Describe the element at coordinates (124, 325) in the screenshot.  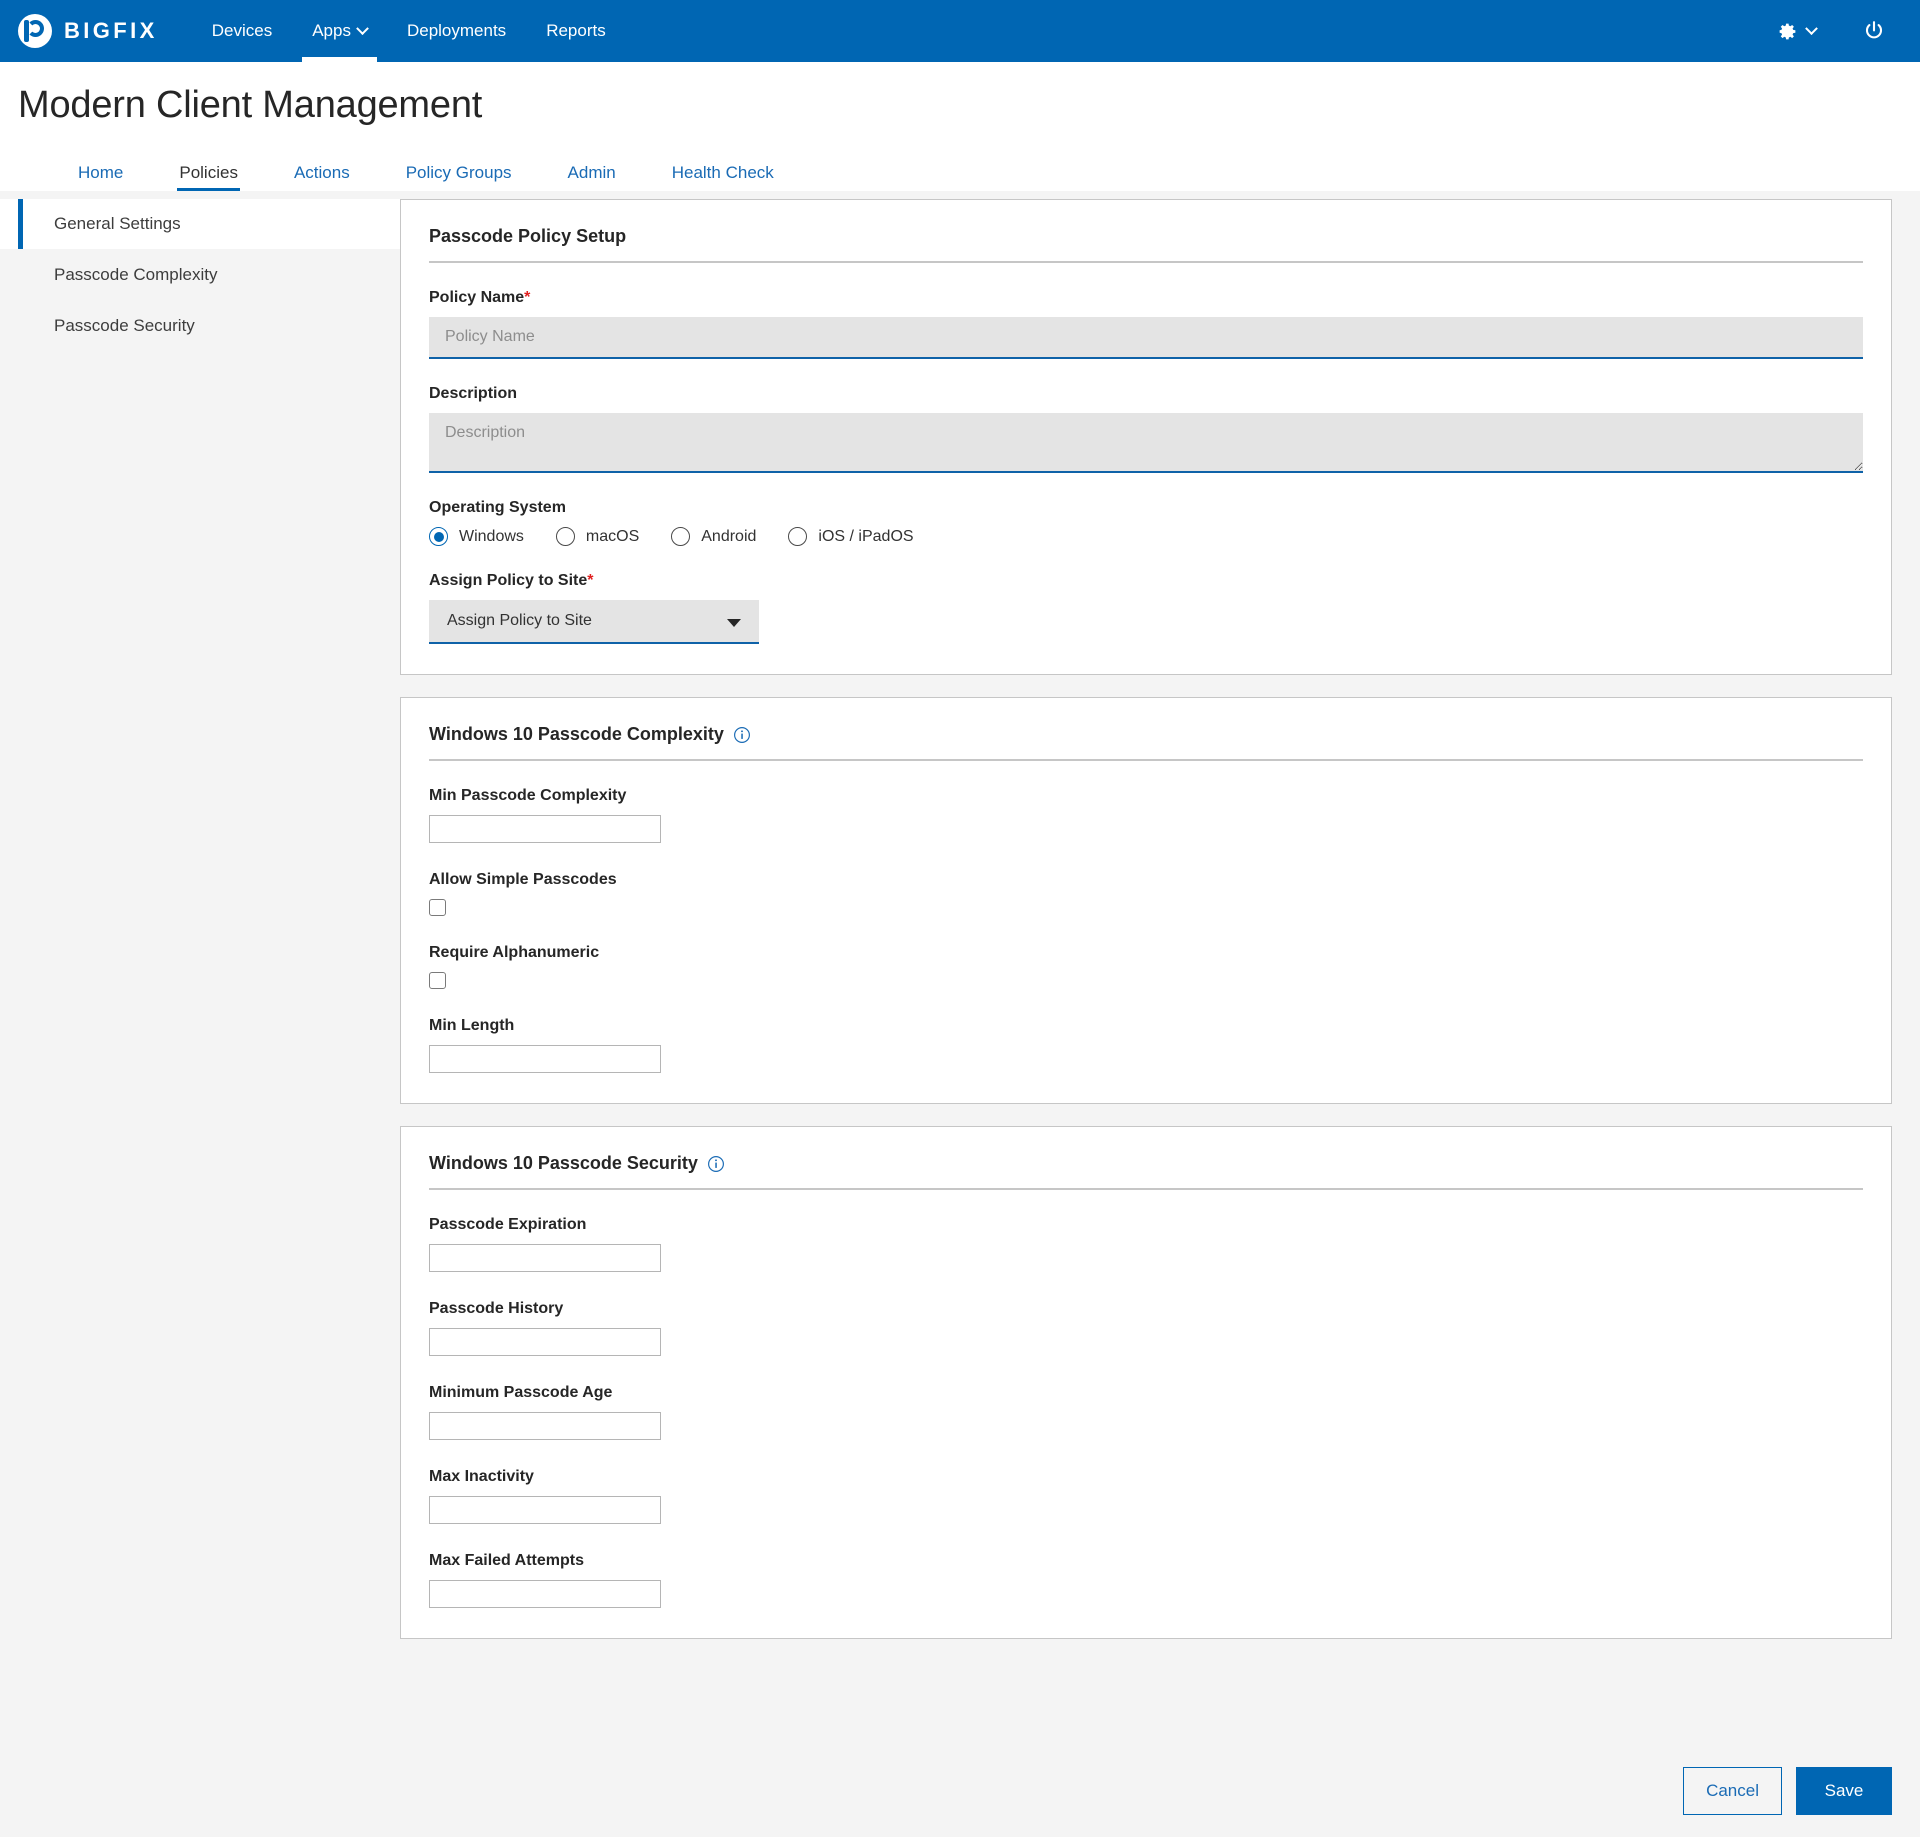
I see `sidebar-item-label: Passcode Security` at that location.